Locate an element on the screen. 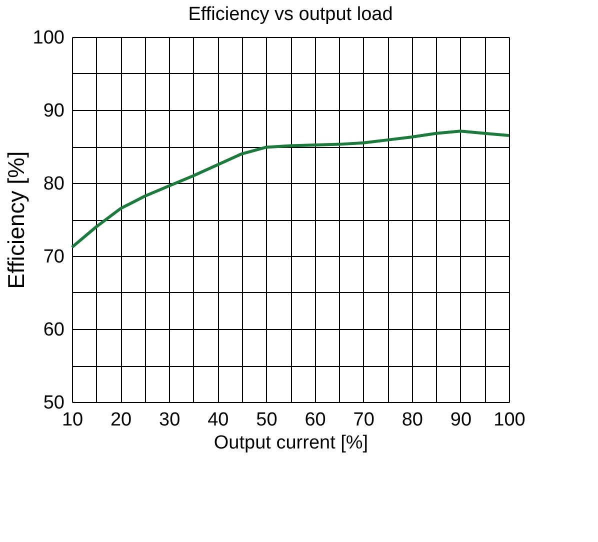 This screenshot has height=542, width=598. y-tick-label: 100 is located at coordinates (48, 38).